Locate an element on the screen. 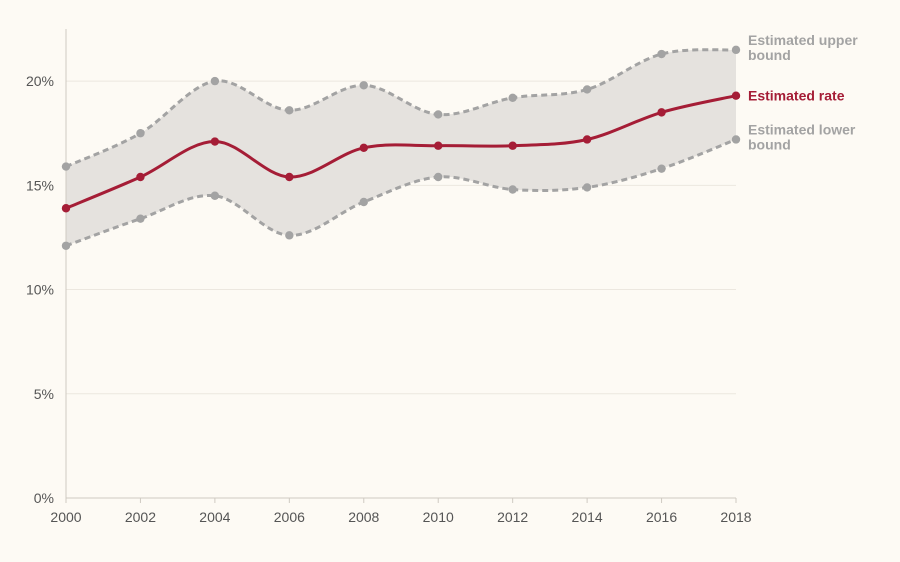  x-tick-label: 2010 is located at coordinates (438, 517).